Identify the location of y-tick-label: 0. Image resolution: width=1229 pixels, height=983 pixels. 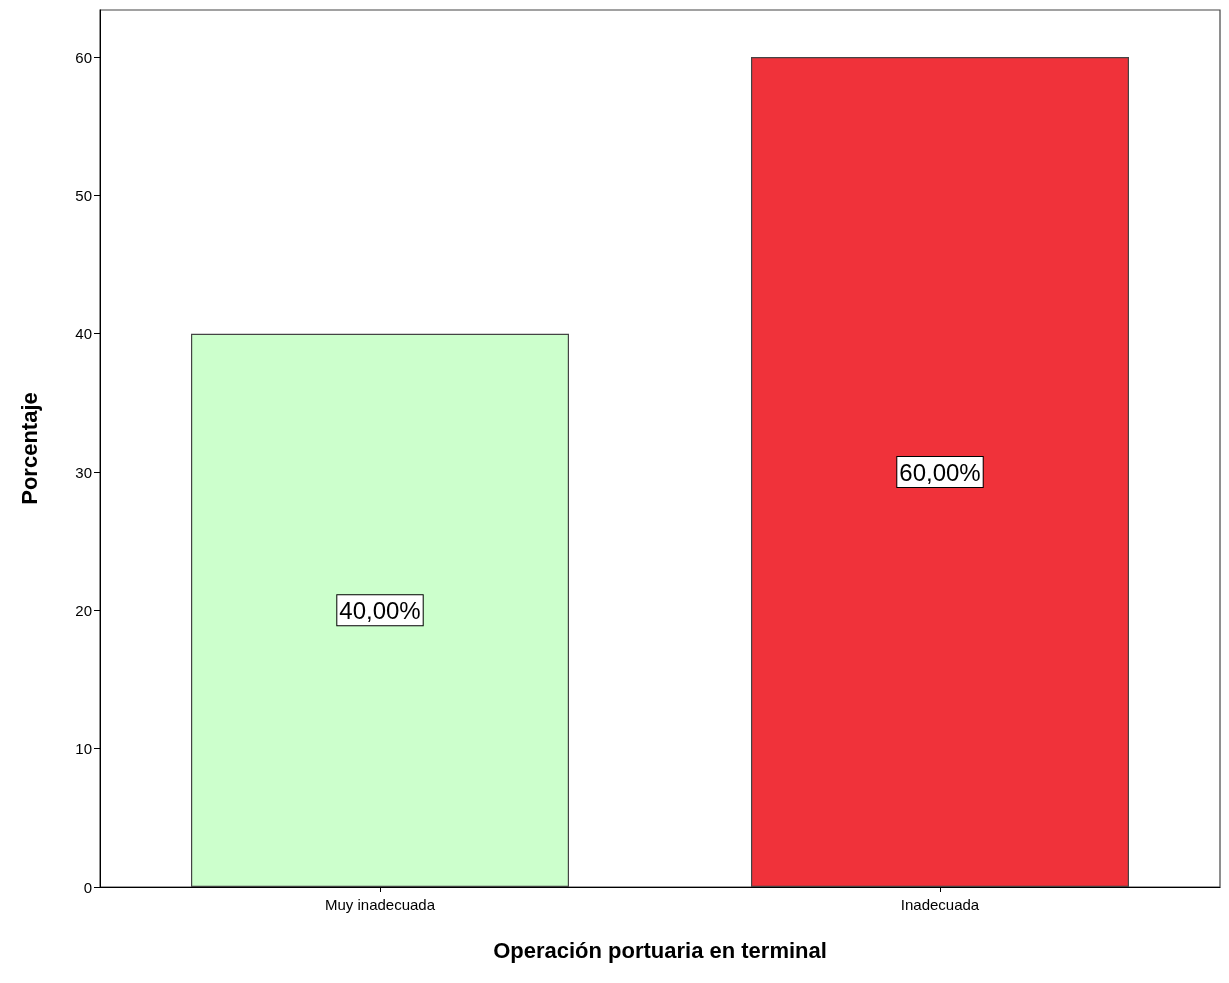
(87, 887).